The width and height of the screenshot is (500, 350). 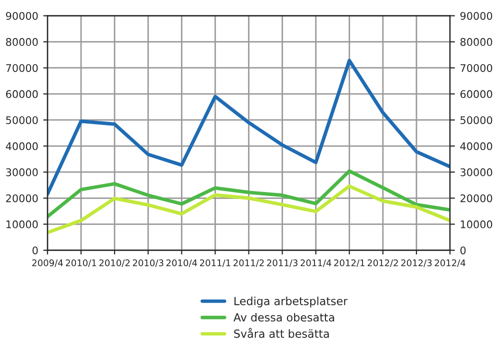 What do you see at coordinates (22, 42) in the screenshot?
I see `y-tick-label: 80000` at bounding box center [22, 42].